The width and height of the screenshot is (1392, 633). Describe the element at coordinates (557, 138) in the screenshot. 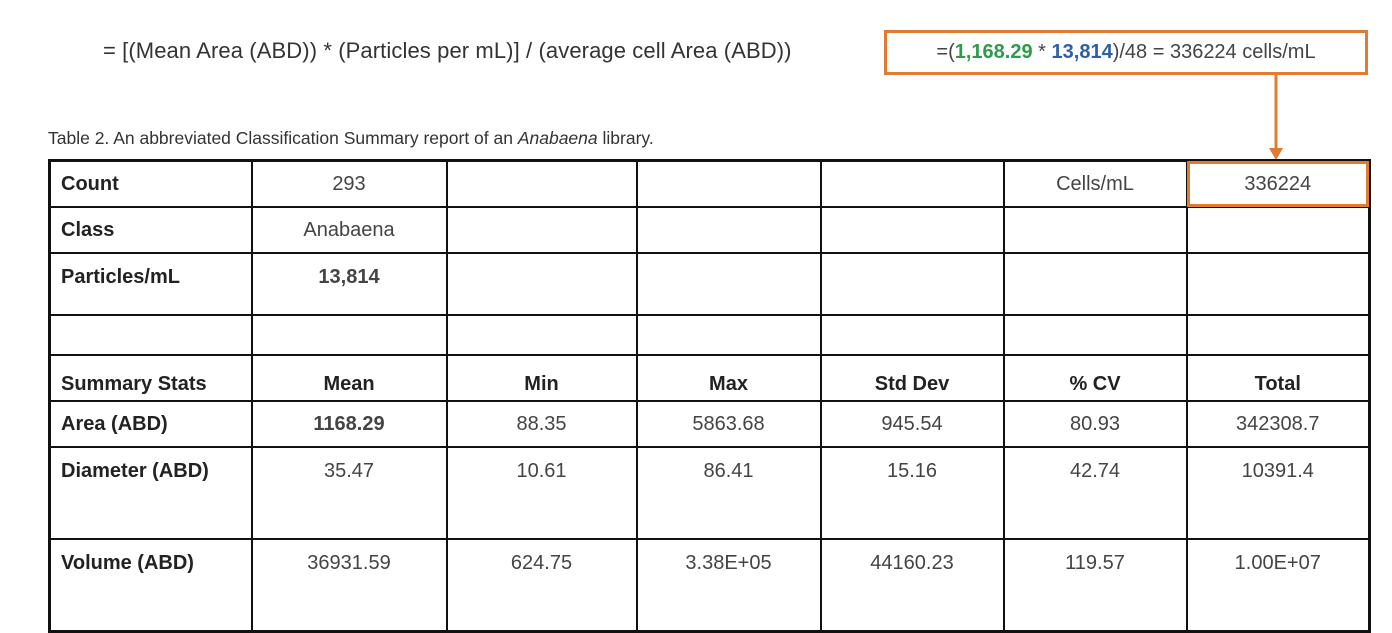

I see `caption-species: Anabaena` at that location.